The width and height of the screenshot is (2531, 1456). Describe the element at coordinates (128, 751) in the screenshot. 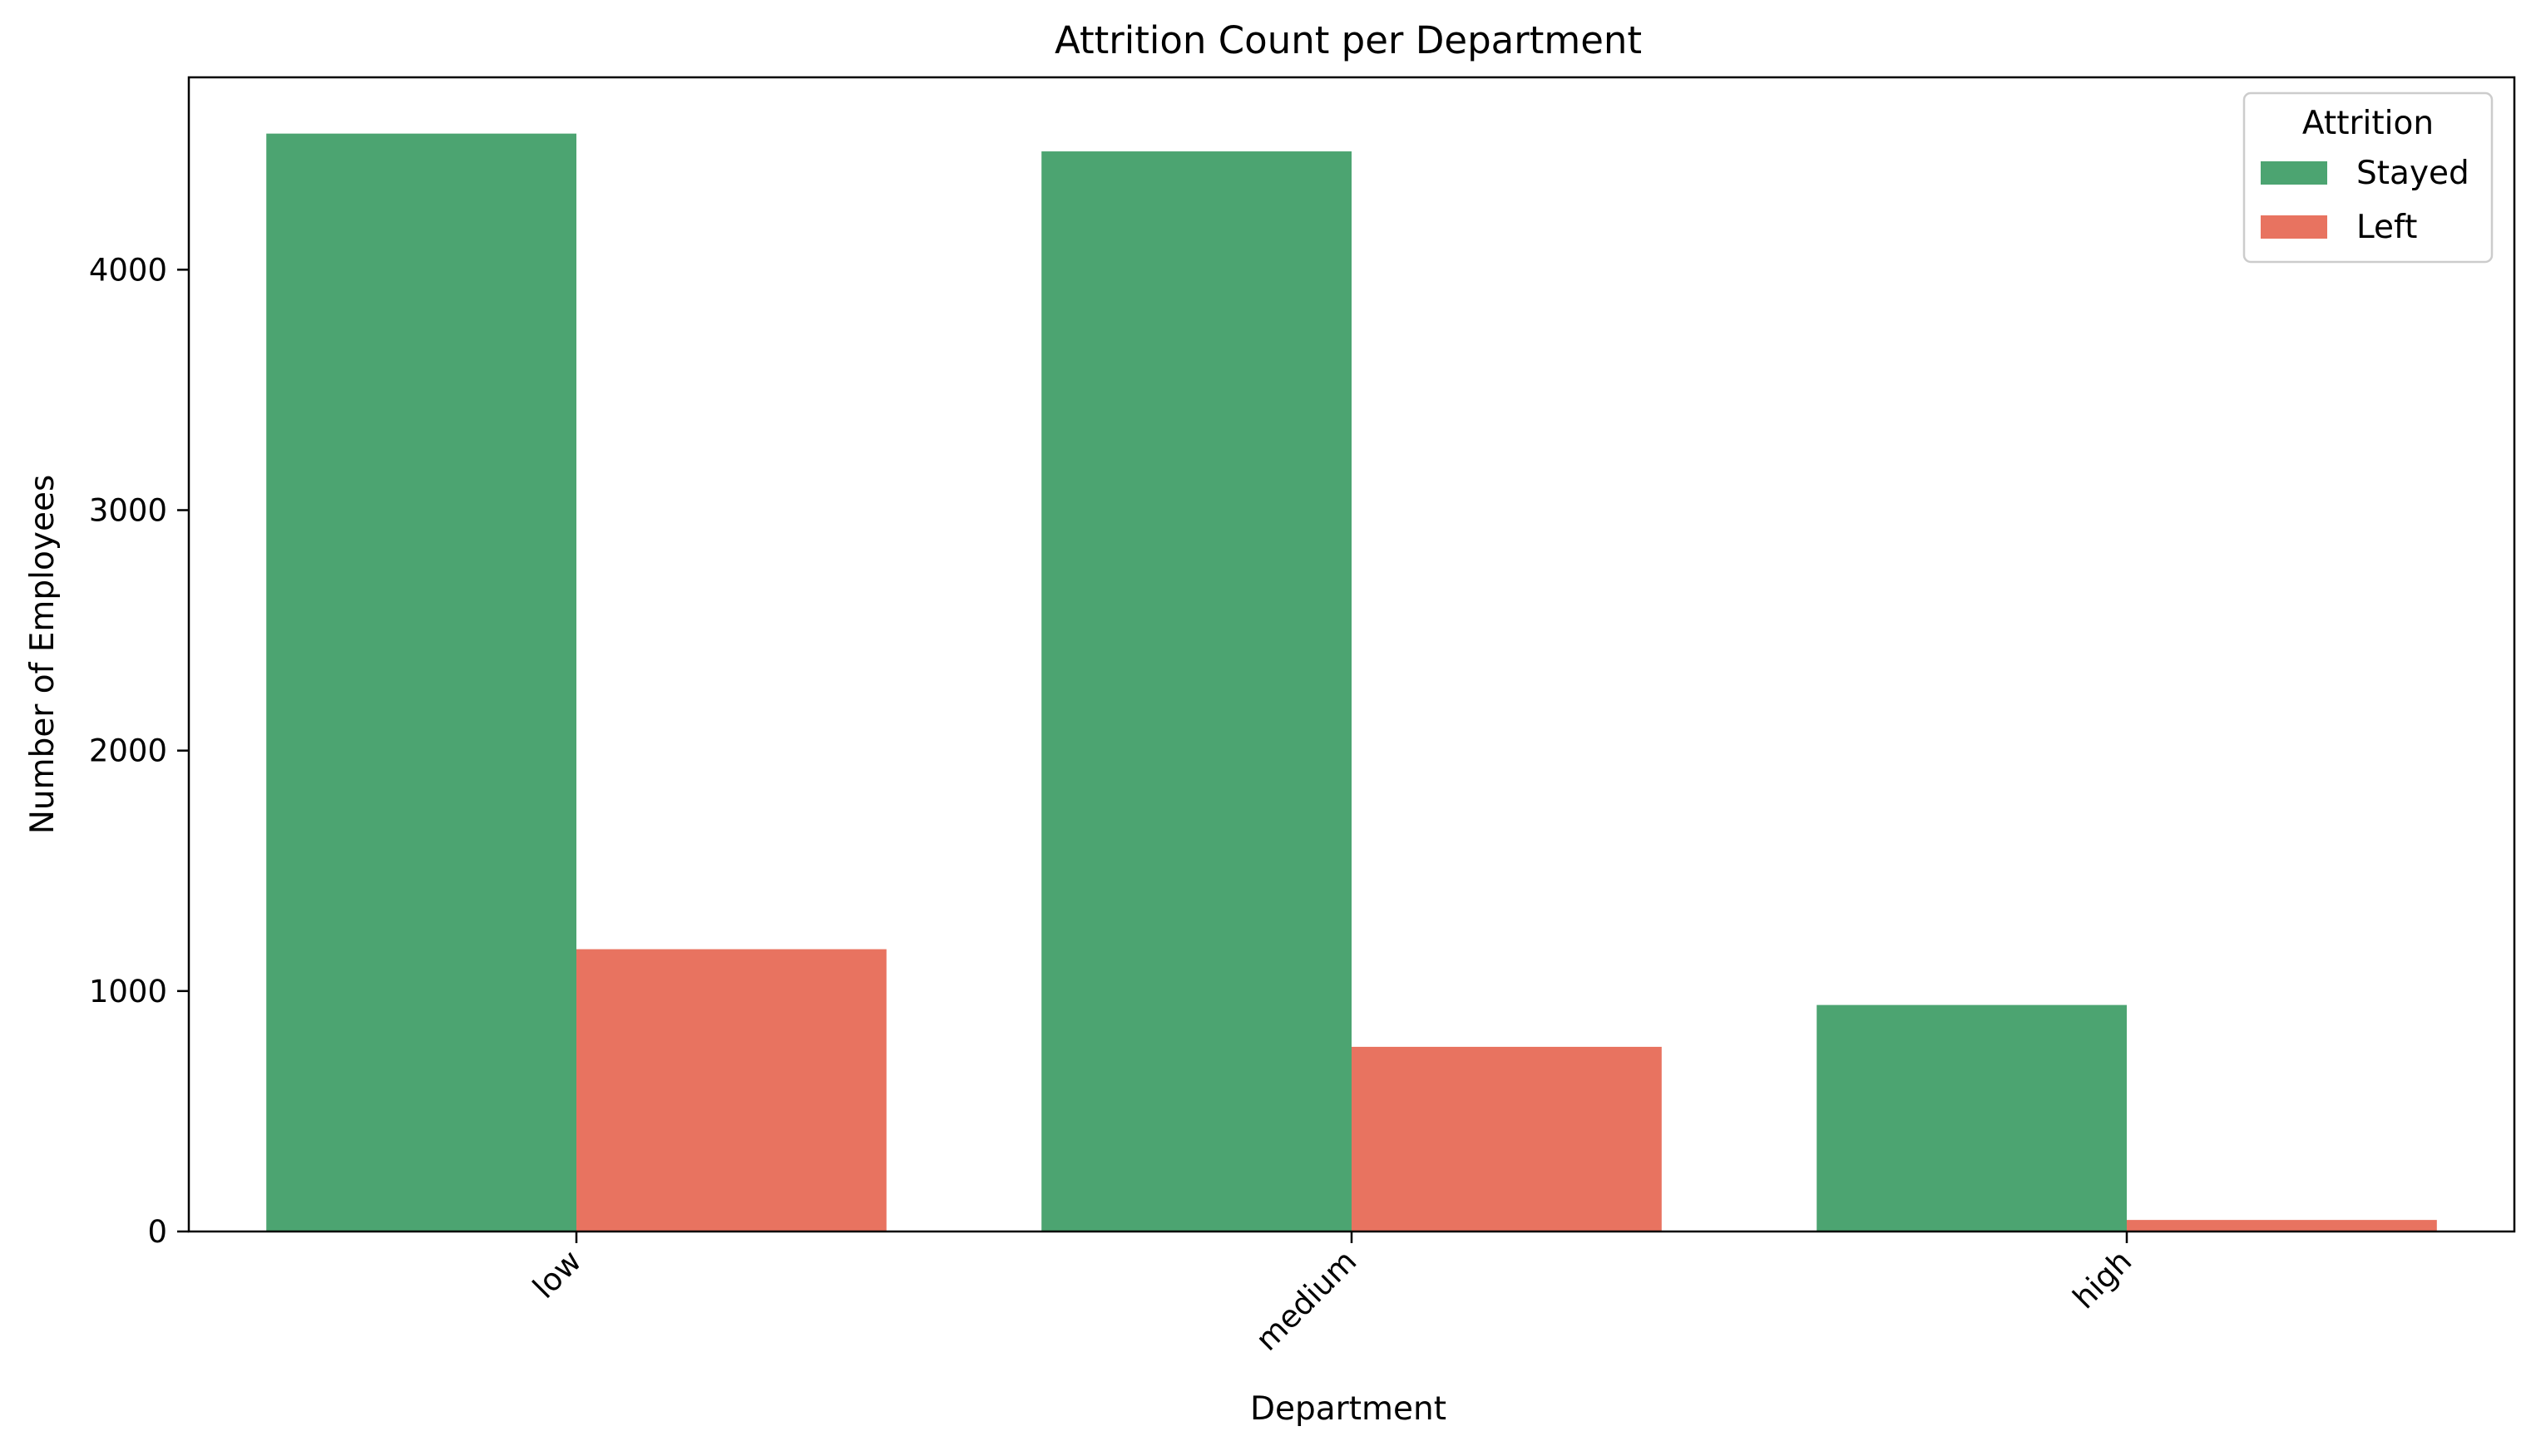

I see `y-tick-label: 2000` at that location.